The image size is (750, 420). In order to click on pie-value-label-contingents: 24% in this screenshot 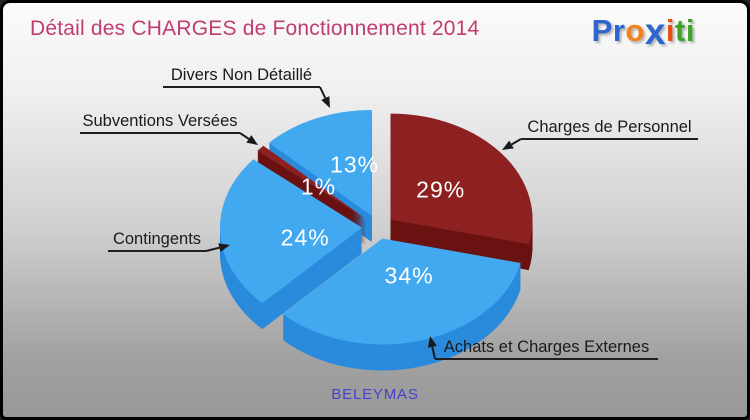, I will do `click(305, 237)`.